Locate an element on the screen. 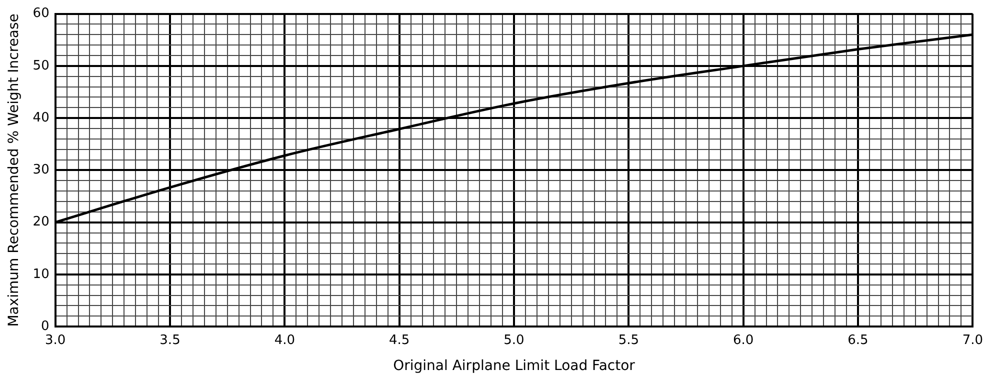 This screenshot has width=989, height=381. x-axis-title: Original Airplane Limit Load Factor is located at coordinates (514, 366).